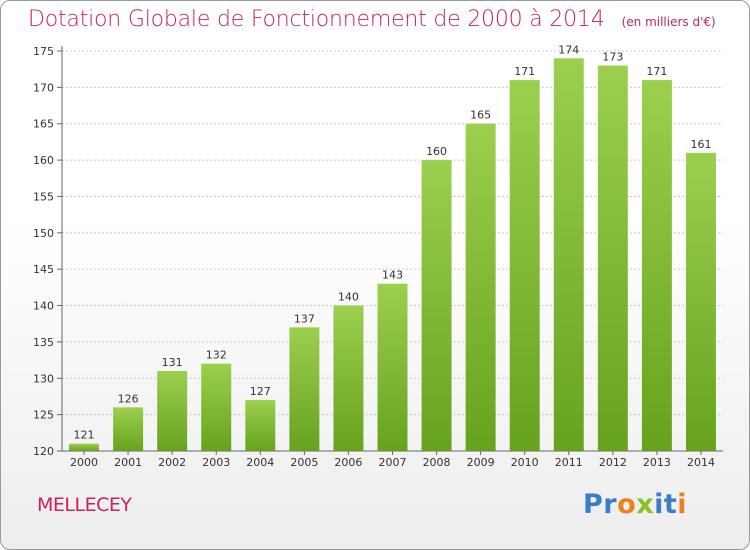 The height and width of the screenshot is (550, 750). I want to click on logo-letter: x, so click(645, 504).